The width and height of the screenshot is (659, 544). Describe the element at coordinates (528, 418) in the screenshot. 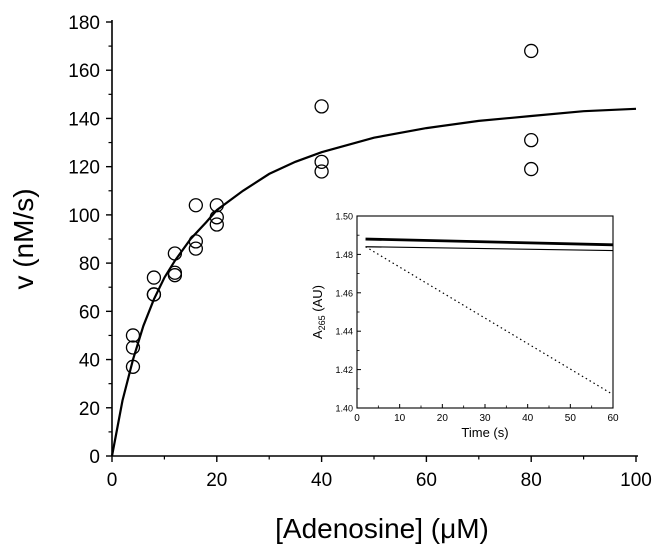

I see `inset-x-tick-label: 40` at that location.